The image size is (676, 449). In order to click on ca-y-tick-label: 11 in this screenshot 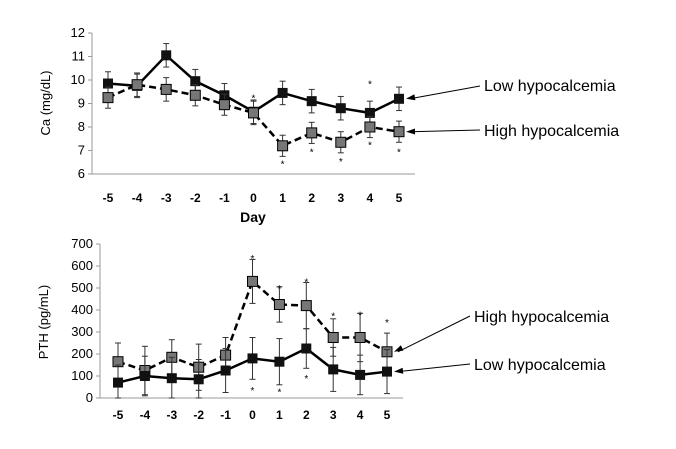, I will do `click(79, 56)`.